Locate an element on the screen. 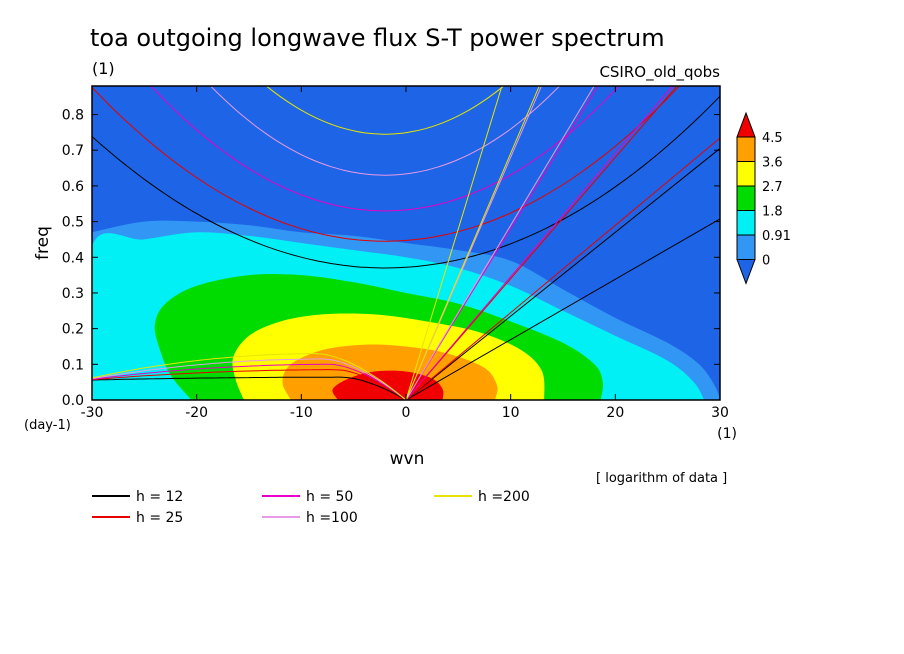 The width and height of the screenshot is (904, 654). colorbar-label: 0 is located at coordinates (766, 261).